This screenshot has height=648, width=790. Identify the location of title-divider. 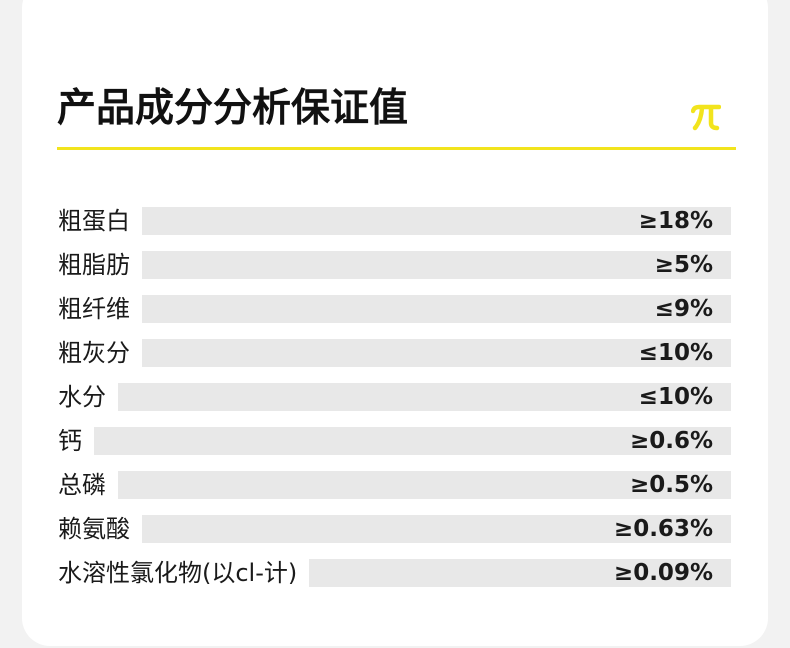
(396, 148).